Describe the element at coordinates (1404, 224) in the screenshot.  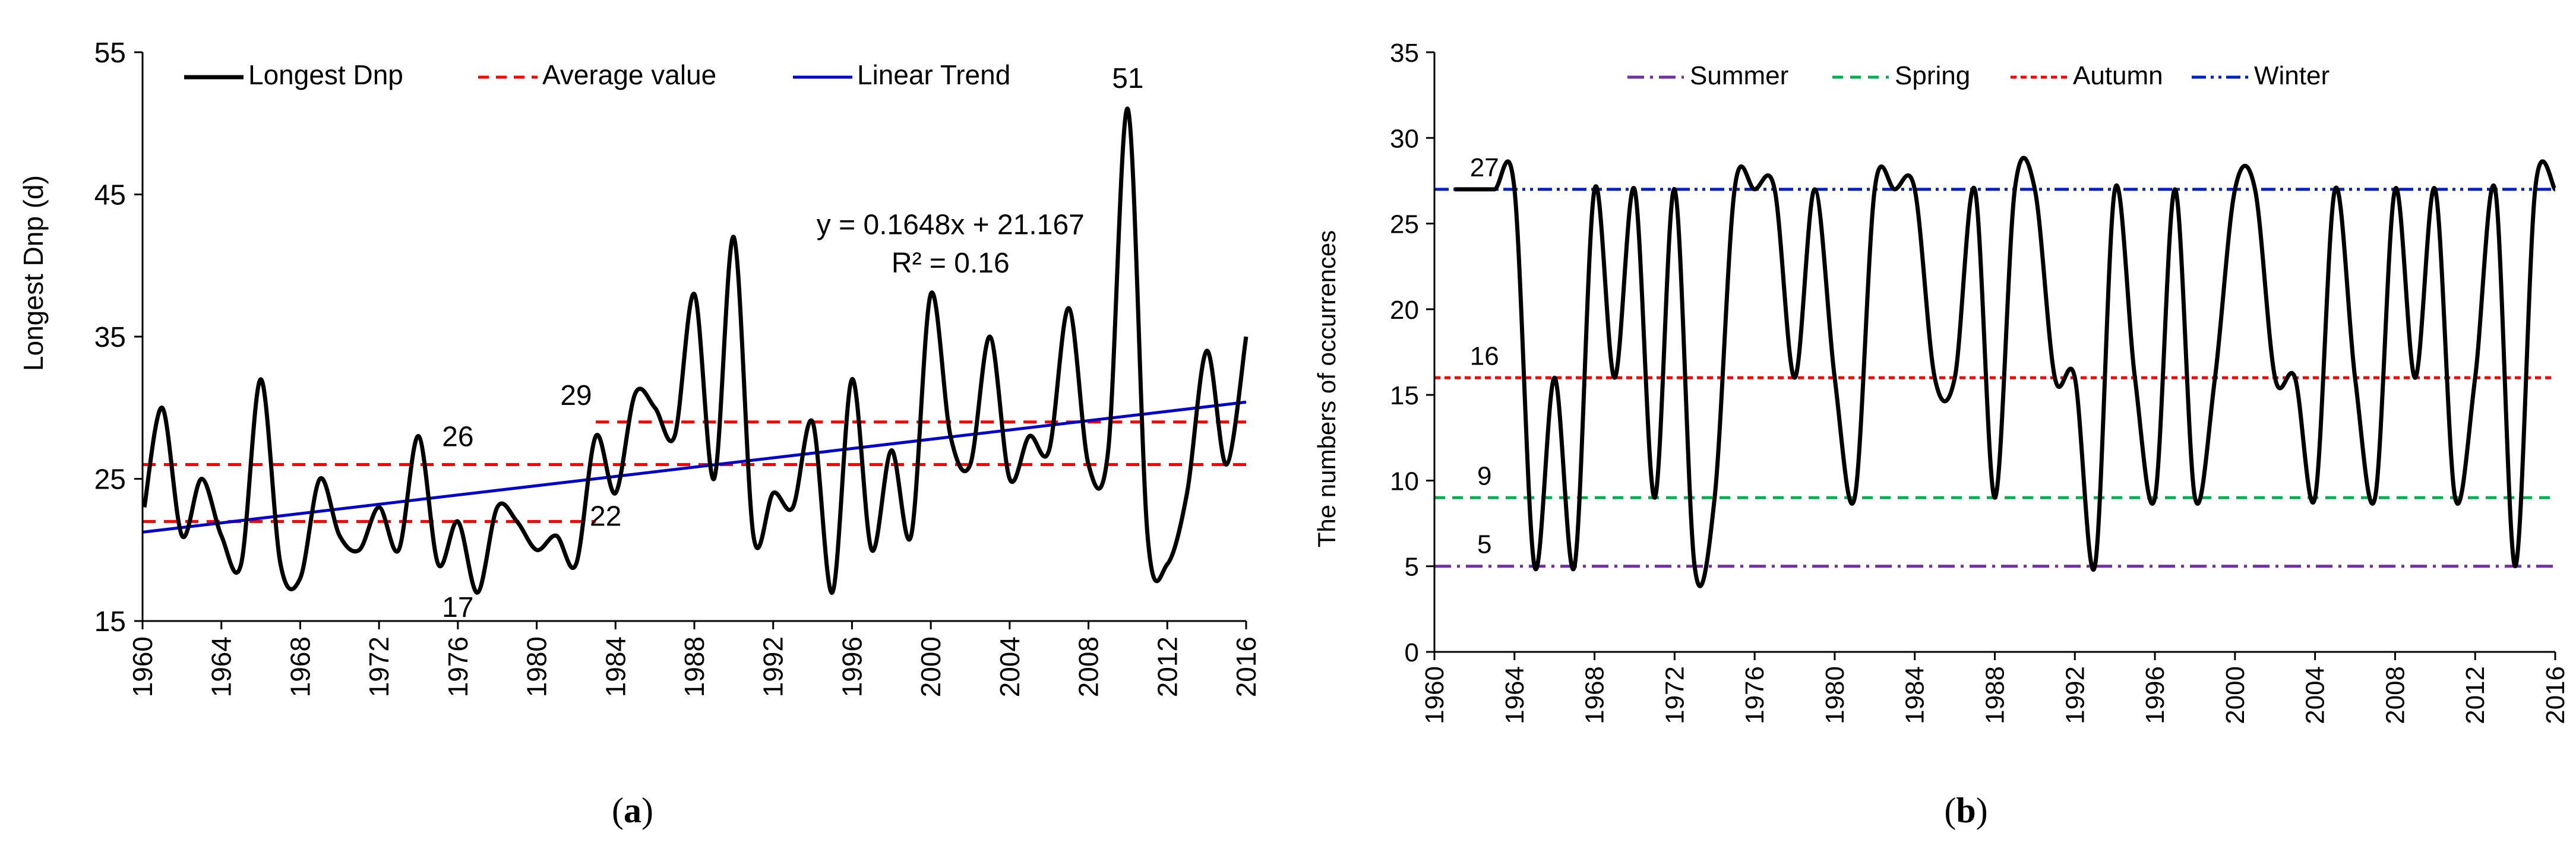
I see `y-tick-label-b: 25` at that location.